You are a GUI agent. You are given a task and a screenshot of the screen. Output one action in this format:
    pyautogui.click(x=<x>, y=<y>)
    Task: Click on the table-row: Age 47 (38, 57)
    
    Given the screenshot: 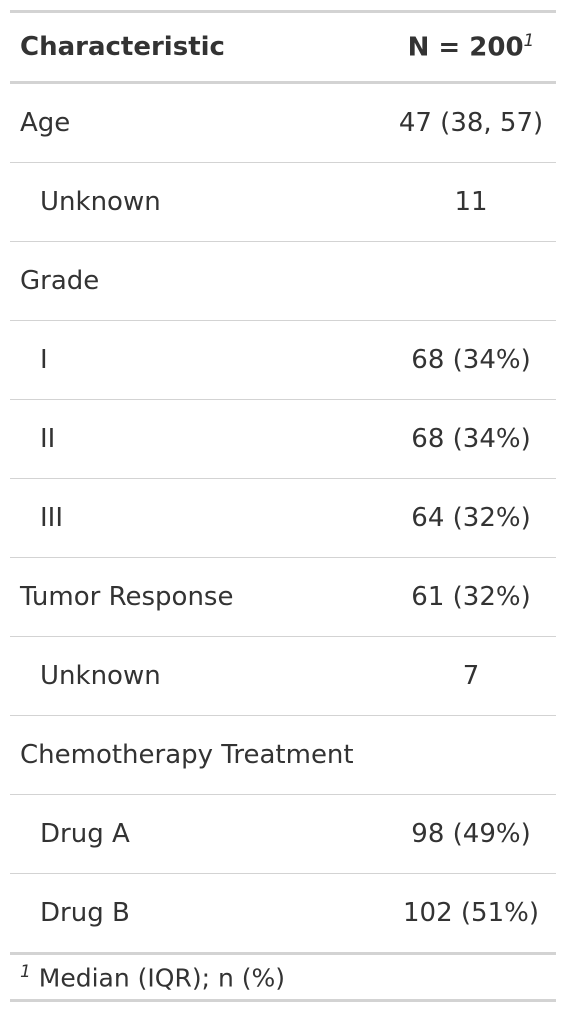 What is the action you would take?
    pyautogui.click(x=283, y=122)
    